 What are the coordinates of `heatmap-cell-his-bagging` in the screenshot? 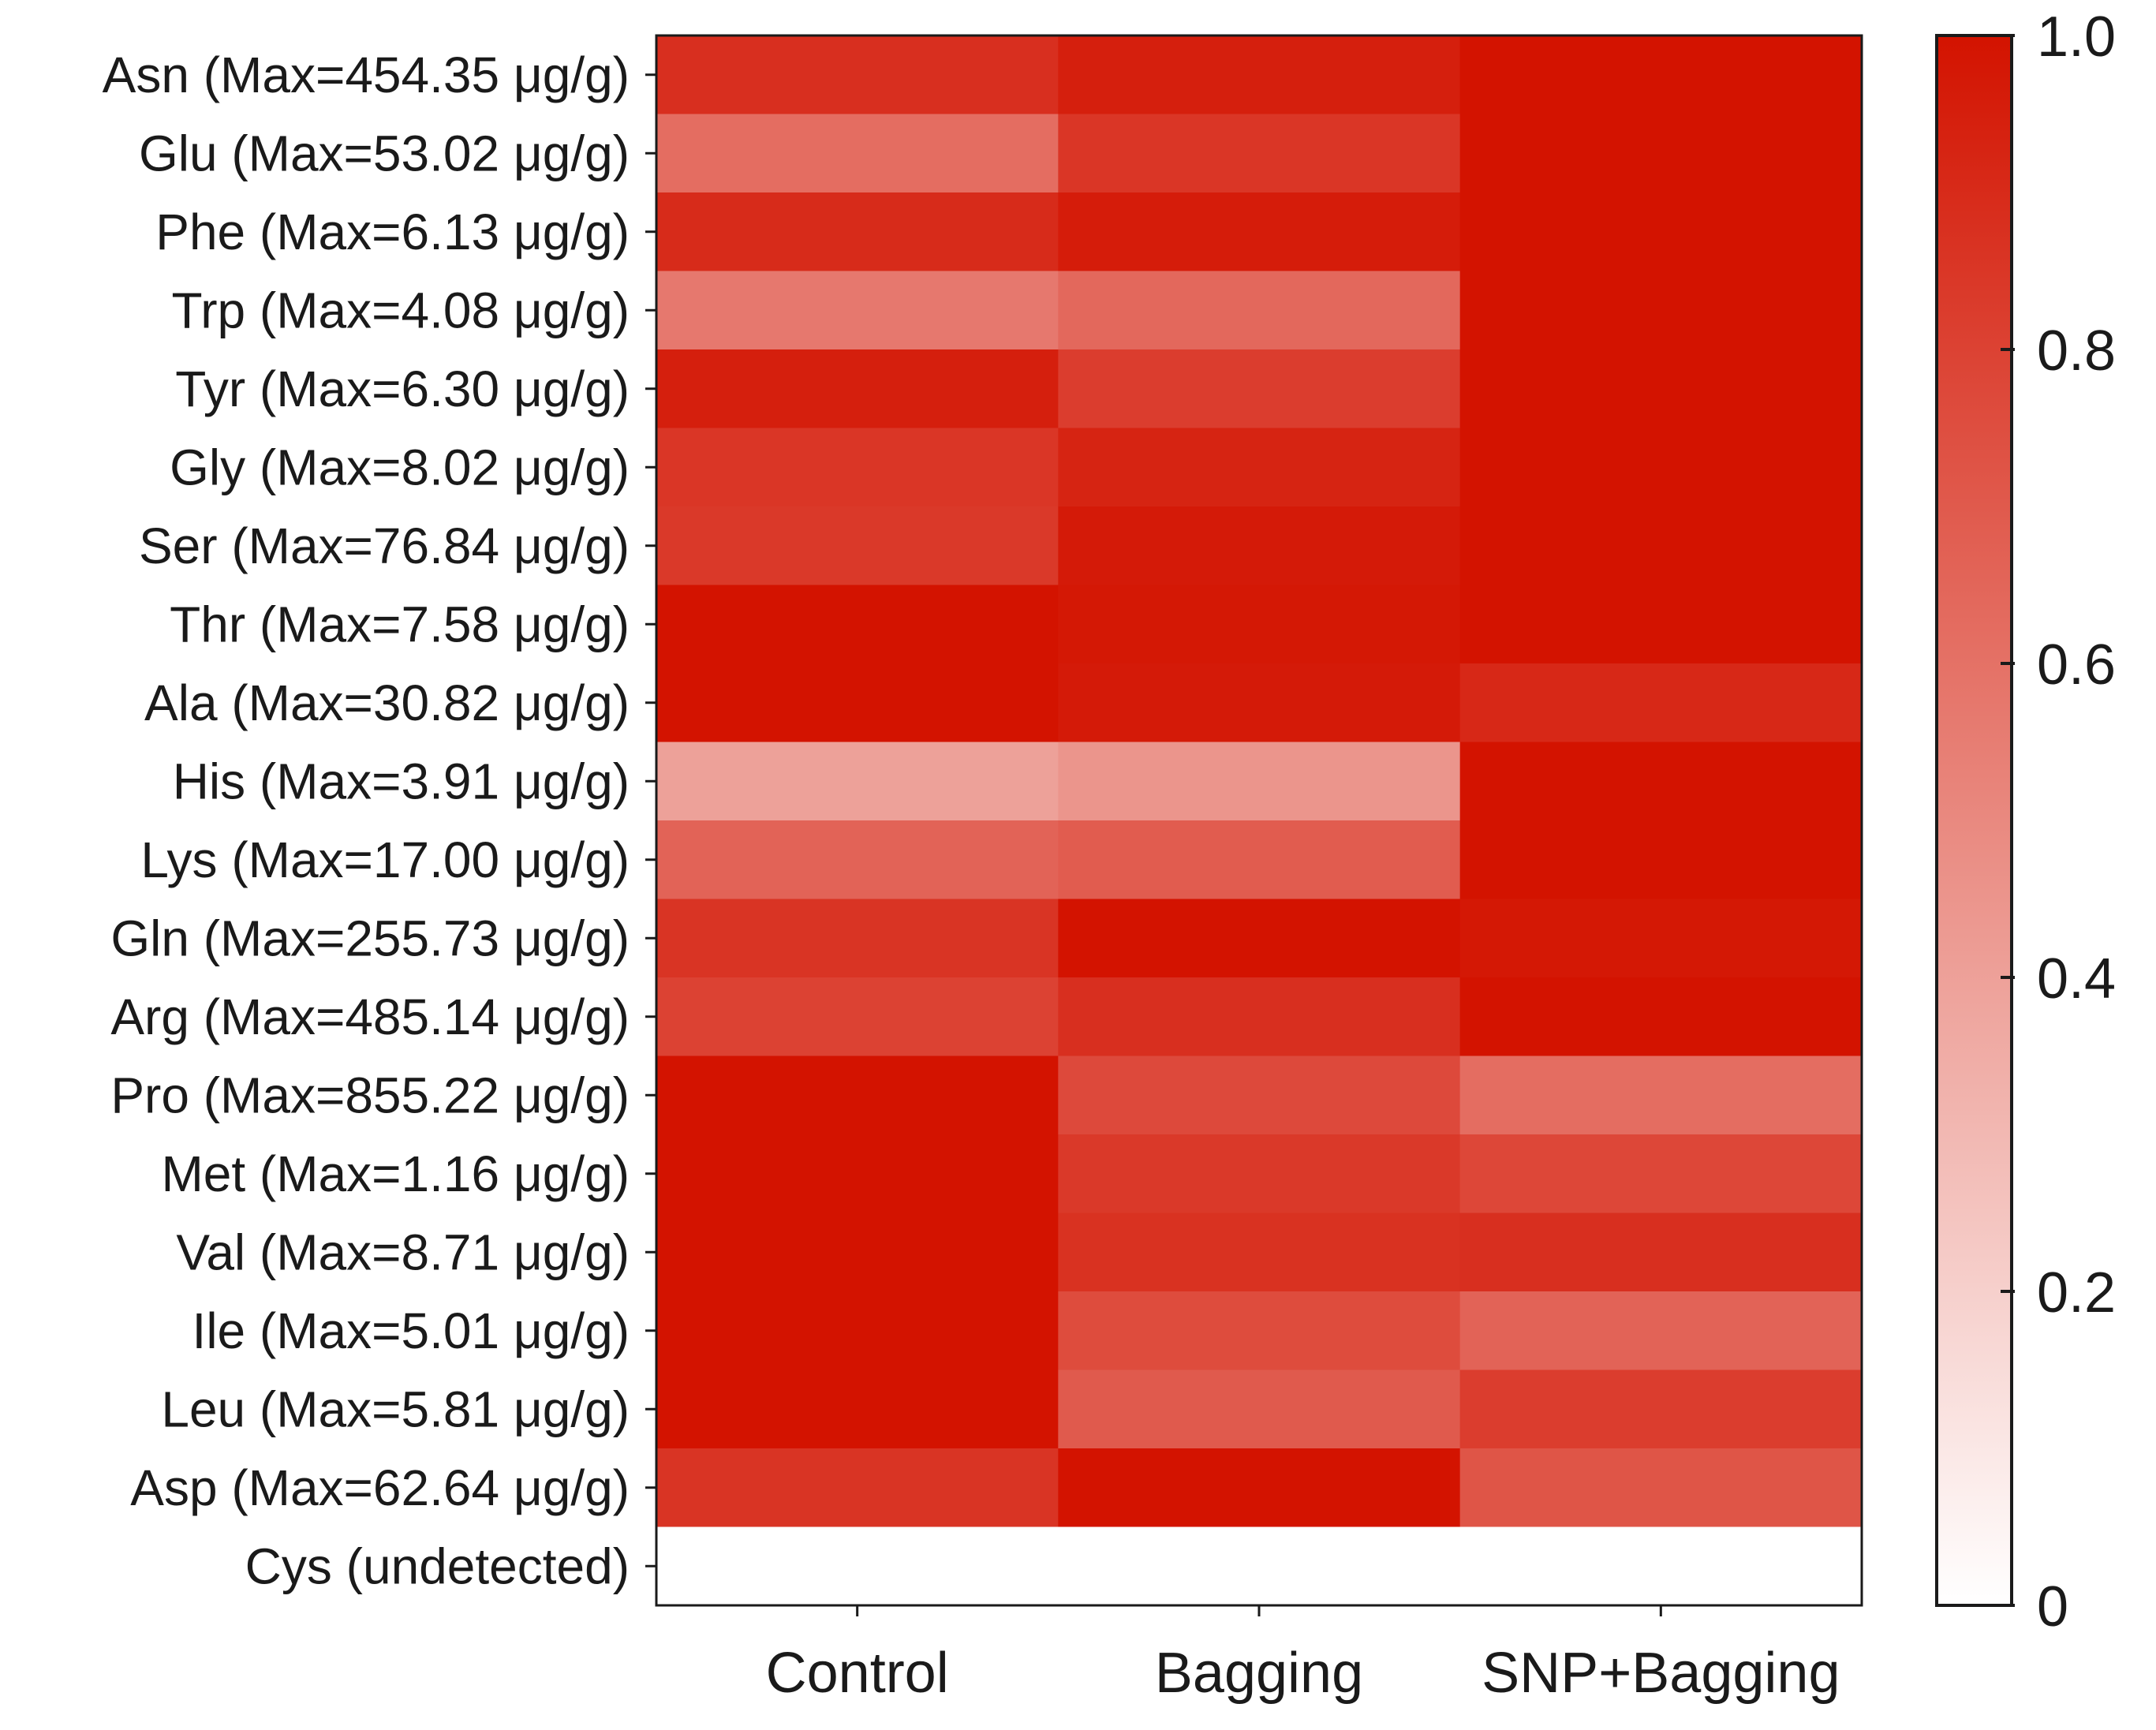 It's located at (1259, 782).